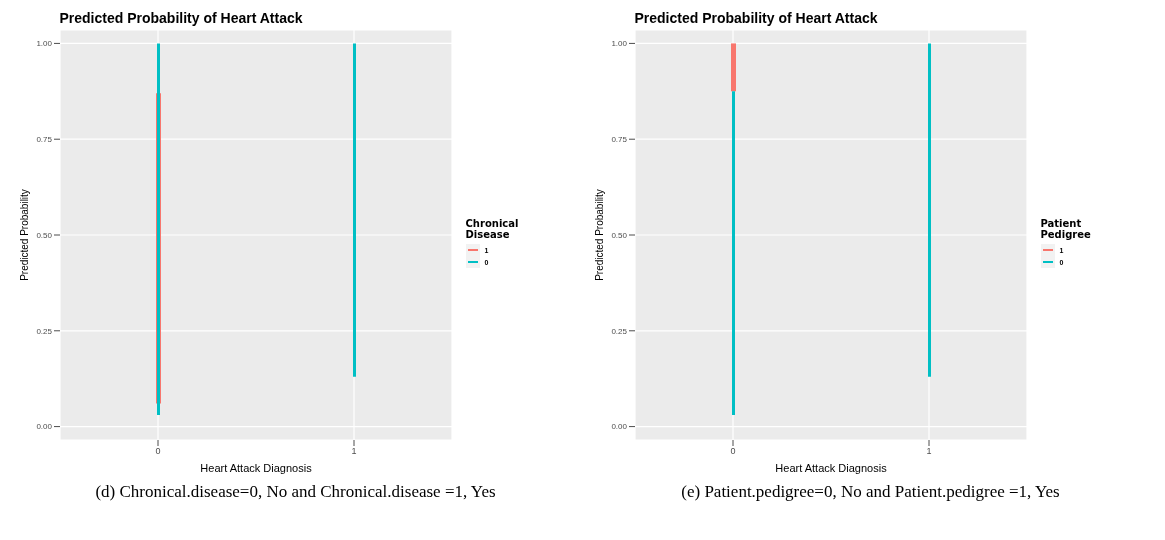  I want to click on text: (e) Patient.pedigree=0, No and Patient.pedigree =1, Yes, so click(870, 492).